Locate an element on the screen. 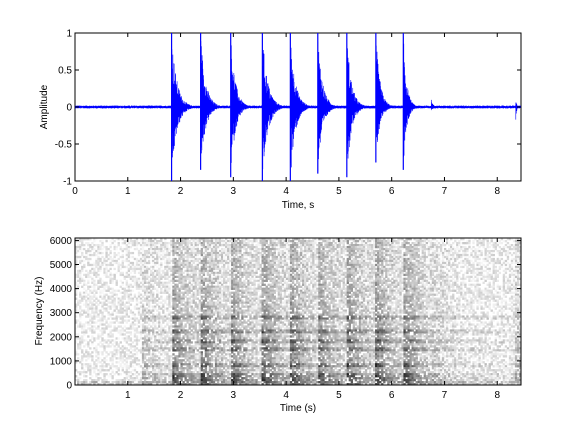 This screenshot has width=577, height=432. spectrogram-xtick-label: 1 is located at coordinates (128, 395).